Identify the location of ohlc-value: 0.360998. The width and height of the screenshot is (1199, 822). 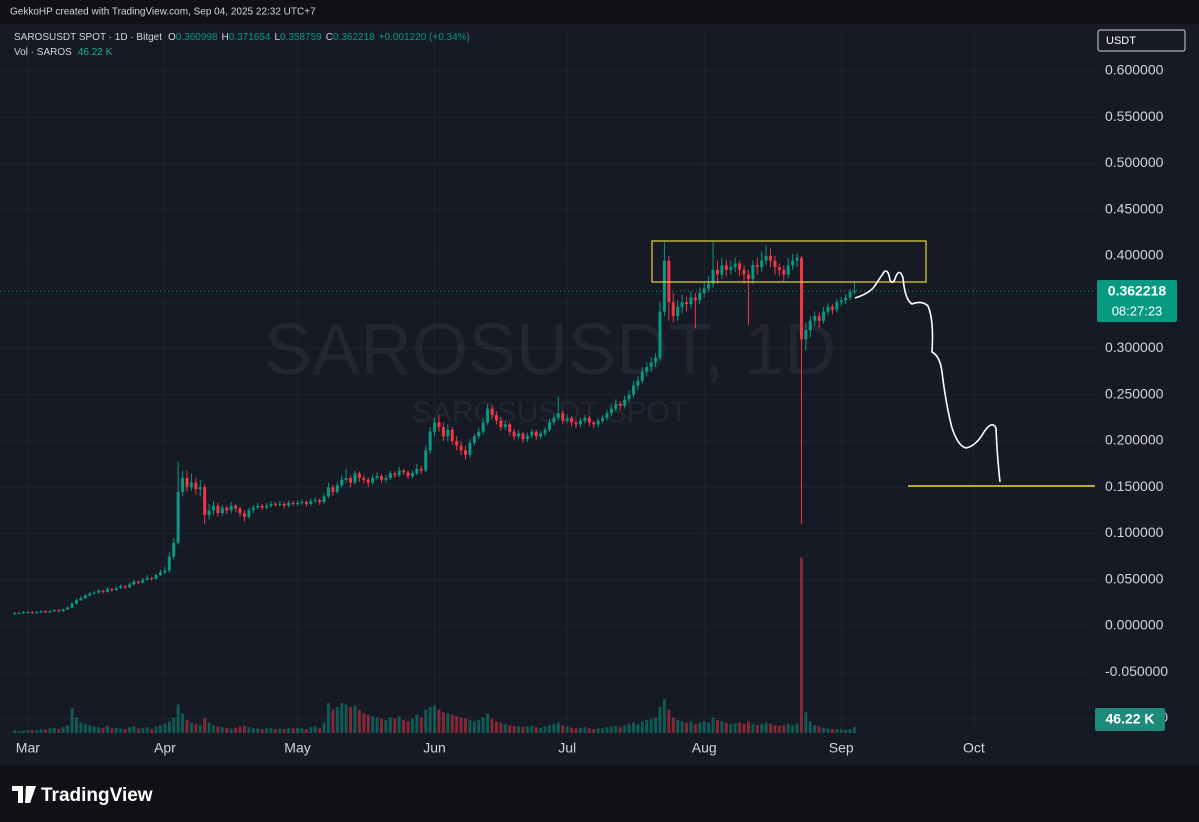
(197, 37).